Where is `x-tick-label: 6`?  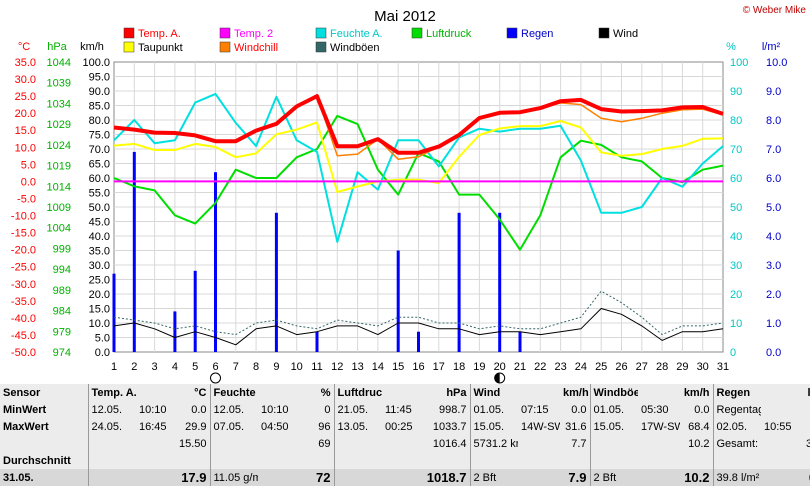 x-tick-label: 6 is located at coordinates (215, 367).